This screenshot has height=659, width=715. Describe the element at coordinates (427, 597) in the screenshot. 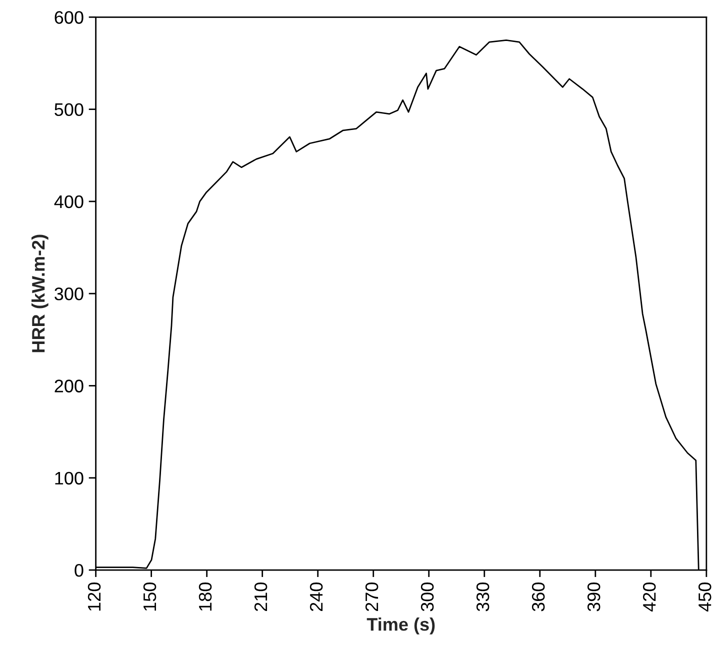

I see `x-tick-label: 300` at that location.